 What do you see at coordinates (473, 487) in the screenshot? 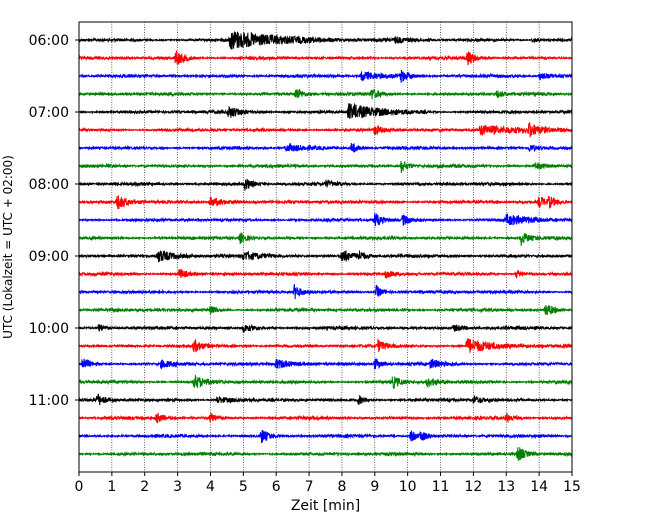
I see `x-tick-label: 12` at bounding box center [473, 487].